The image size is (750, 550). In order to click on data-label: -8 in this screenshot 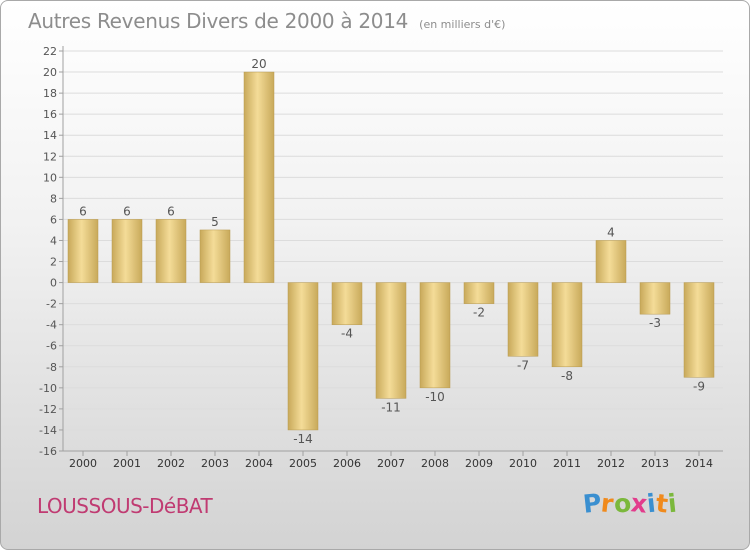, I will do `click(567, 376)`.